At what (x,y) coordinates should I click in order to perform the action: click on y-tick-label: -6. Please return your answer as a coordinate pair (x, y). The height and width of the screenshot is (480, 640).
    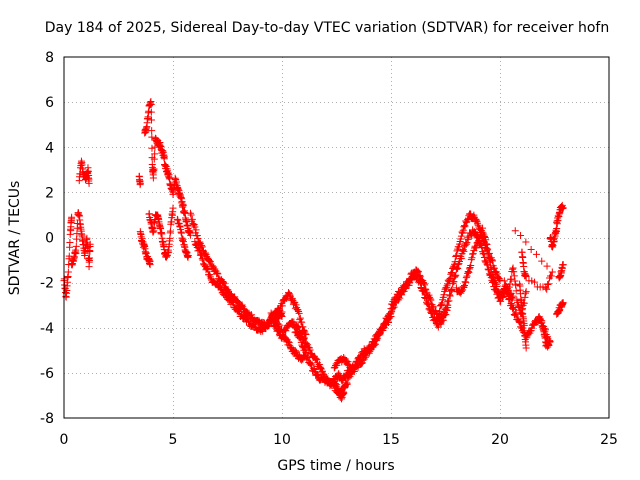
    Looking at the image, I should click on (47, 374).